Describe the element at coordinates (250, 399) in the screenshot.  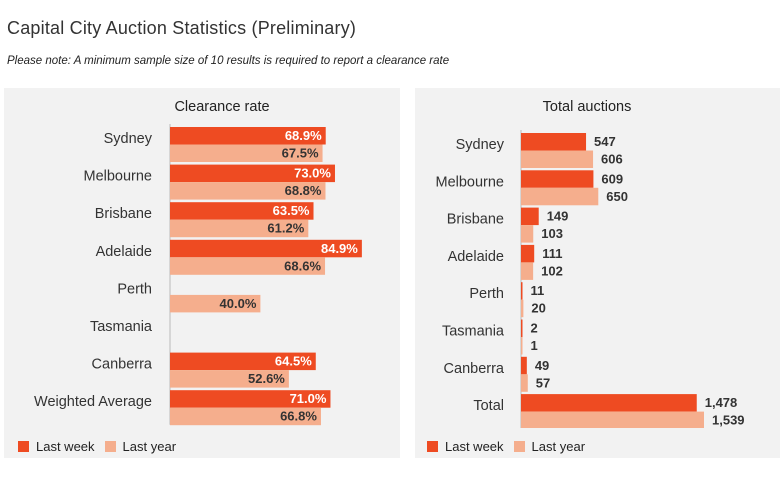
I see `bar-last-week-weighted-average` at that location.